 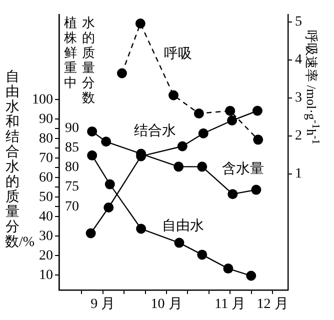 What do you see at coordinates (20, 160) in the screenshot?
I see `text: 自由水和结合水的质量分数/%` at bounding box center [20, 160].